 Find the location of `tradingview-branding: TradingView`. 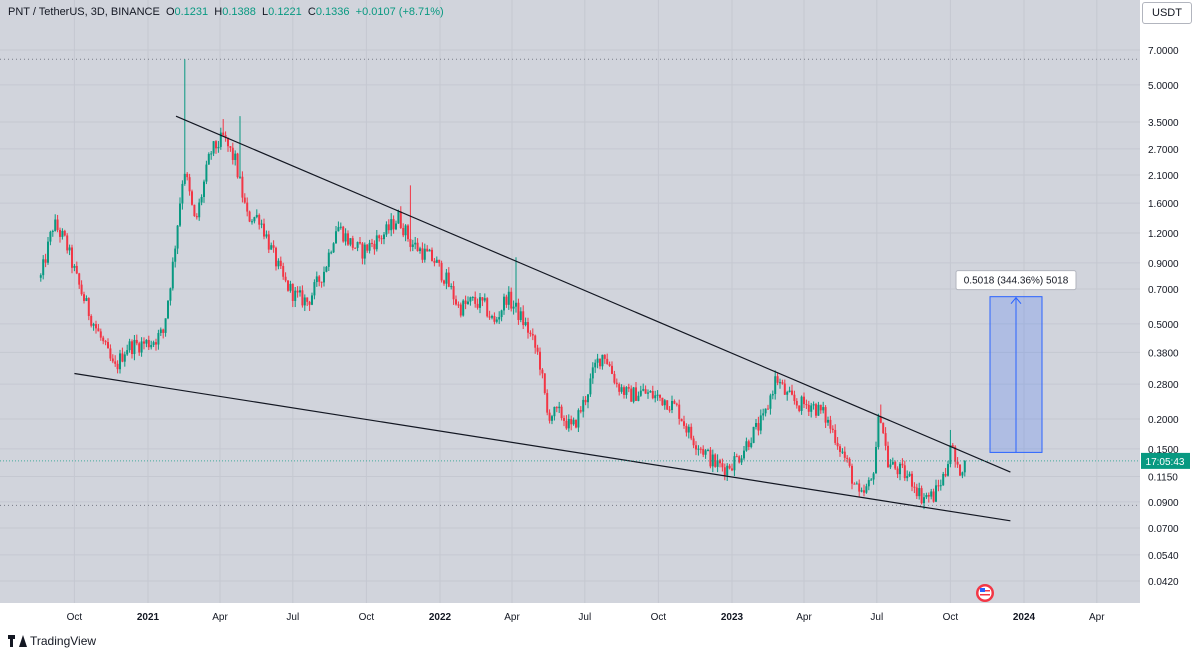

tradingview-branding: TradingView is located at coordinates (52, 641).